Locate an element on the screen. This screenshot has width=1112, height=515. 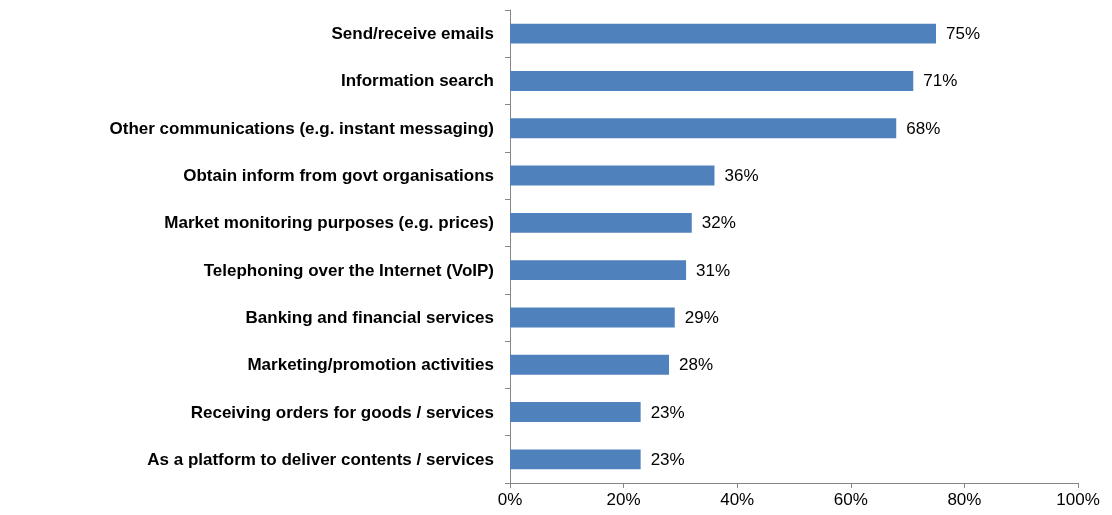
y-tick-label: Banking and financial services is located at coordinates (369, 317).